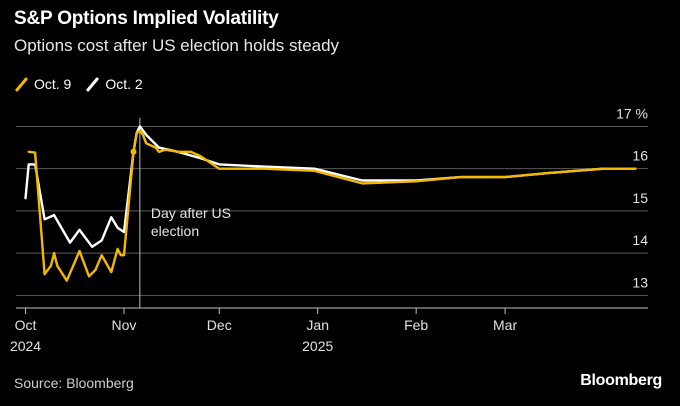  I want to click on y-tick-label-16: 16, so click(640, 156).